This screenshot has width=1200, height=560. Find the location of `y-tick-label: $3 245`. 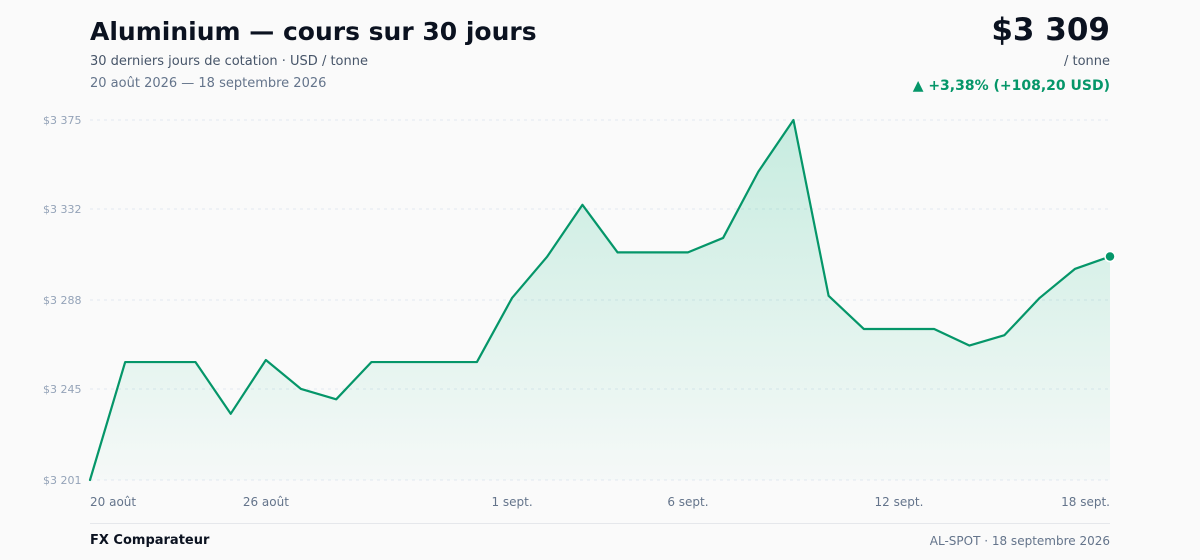

y-tick-label: $3 245 is located at coordinates (62, 389).